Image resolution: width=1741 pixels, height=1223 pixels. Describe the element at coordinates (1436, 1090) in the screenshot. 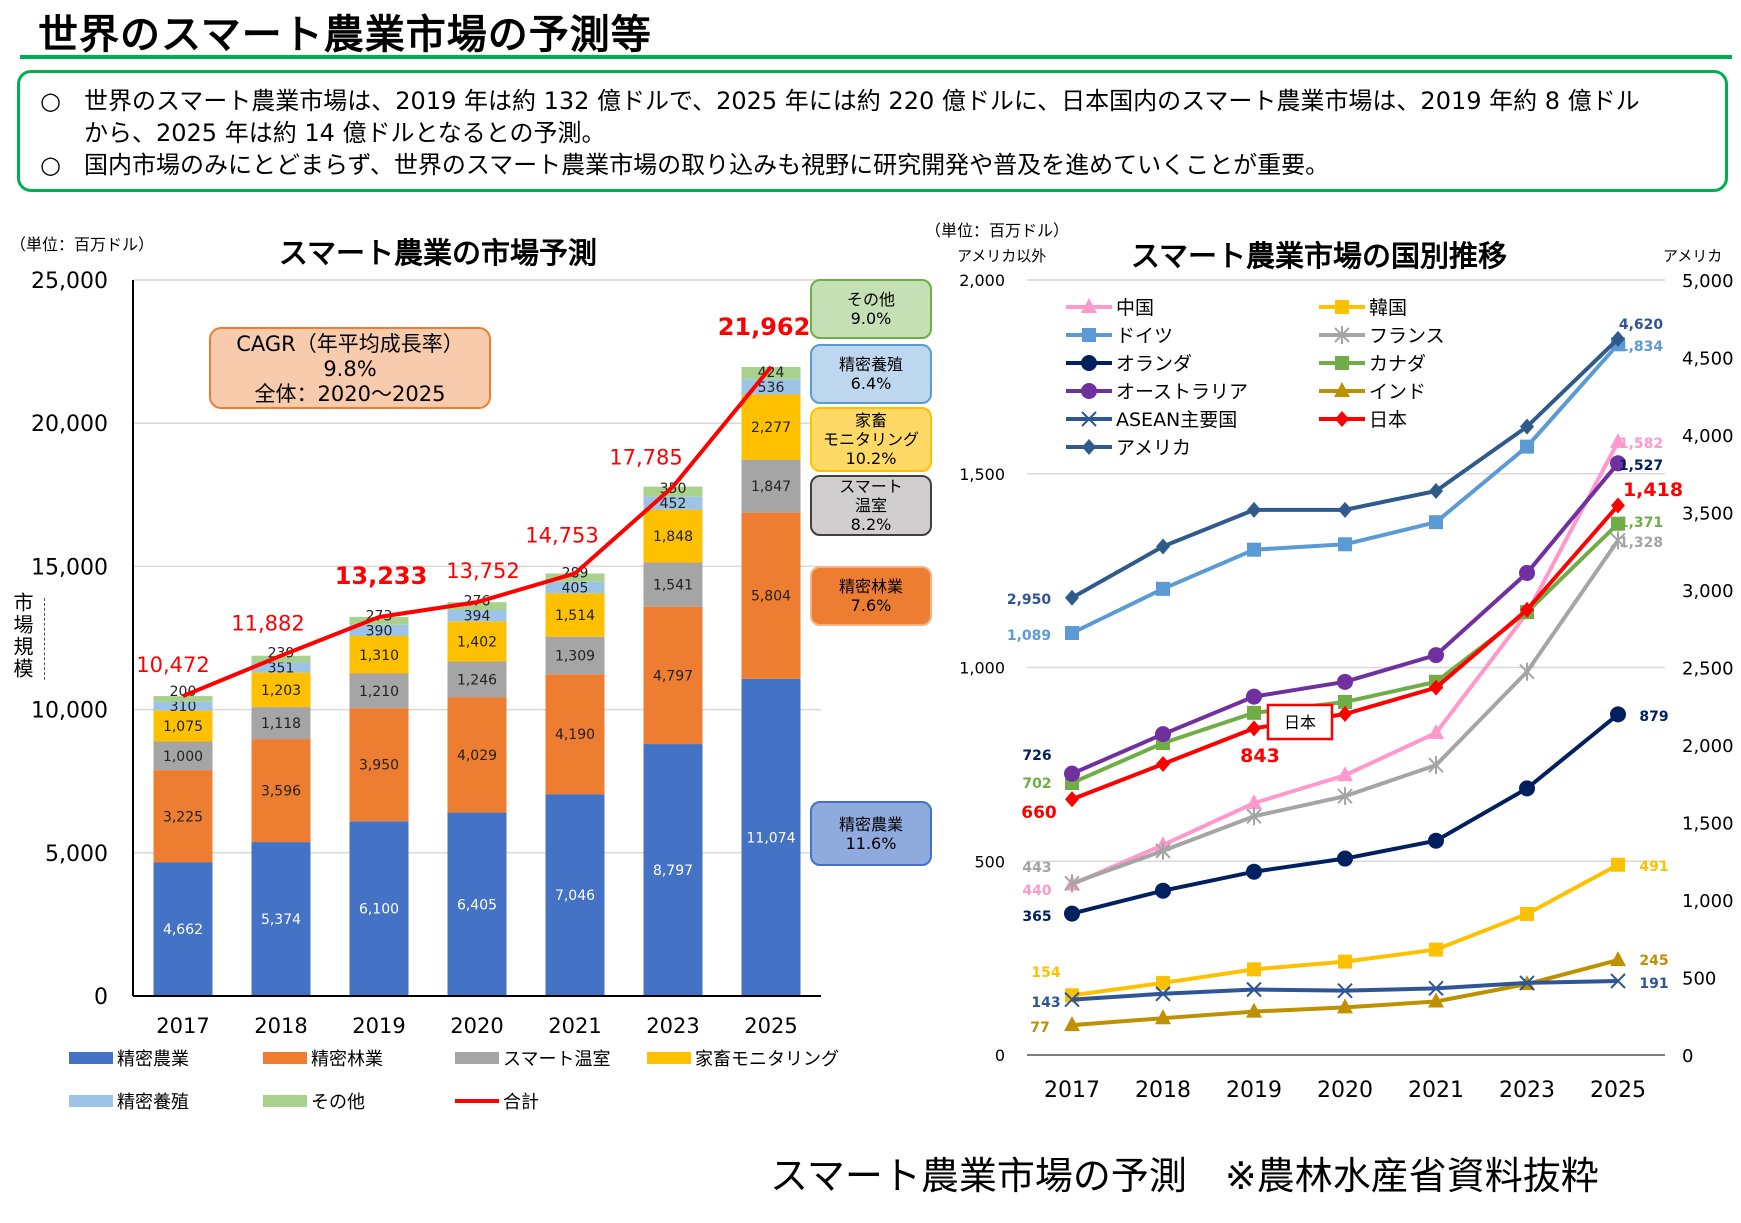

I see `x-tick-label: 2021` at that location.